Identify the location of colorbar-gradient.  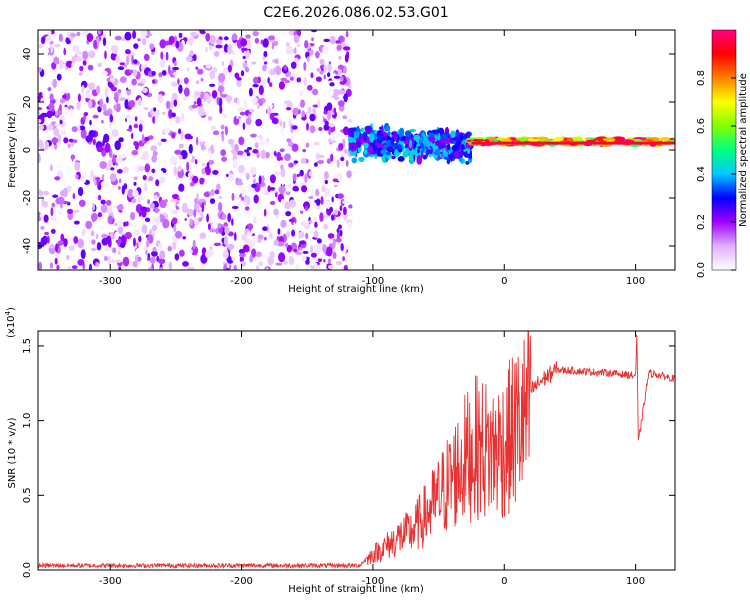
(724, 150).